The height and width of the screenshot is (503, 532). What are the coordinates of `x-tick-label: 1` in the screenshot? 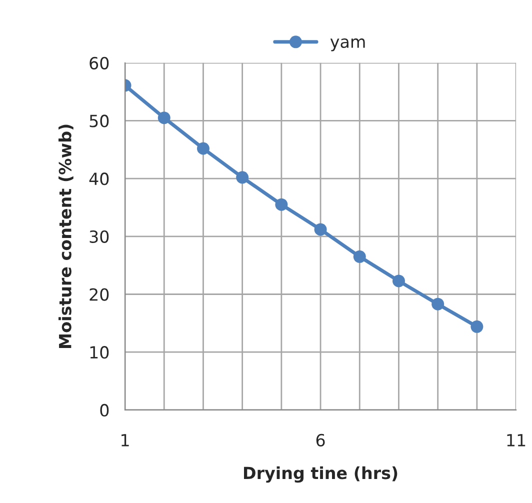 It's located at (125, 440).